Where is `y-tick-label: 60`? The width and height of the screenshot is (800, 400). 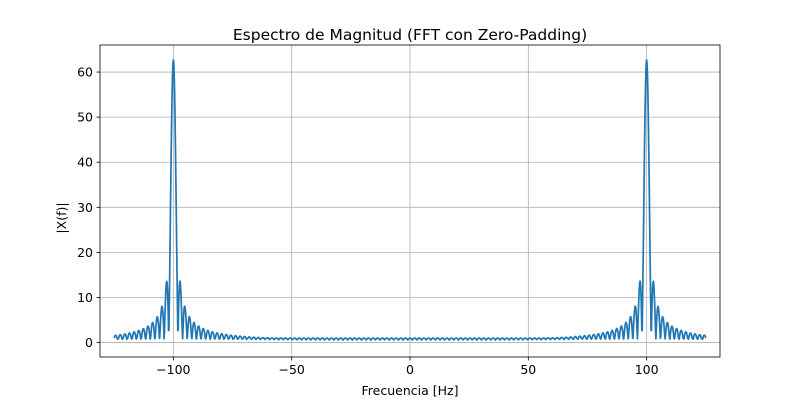
y-tick-label: 60 is located at coordinates (85, 72).